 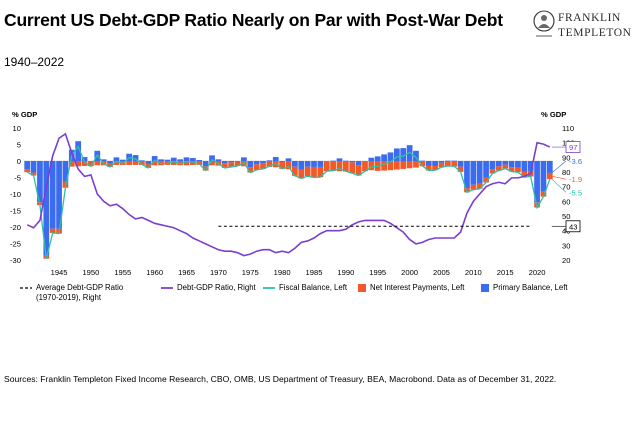 I want to click on seal-icon, so click(x=544, y=23).